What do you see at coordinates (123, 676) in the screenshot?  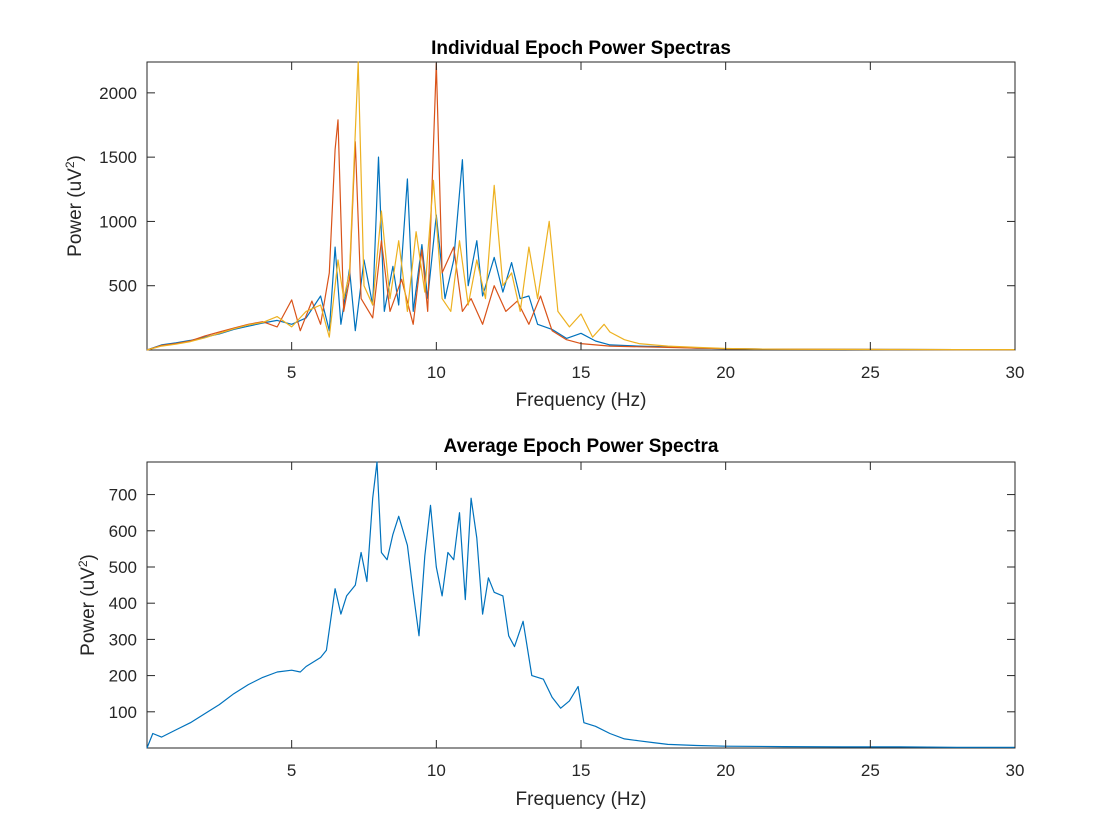 I see `y-tick-label: 200` at bounding box center [123, 676].